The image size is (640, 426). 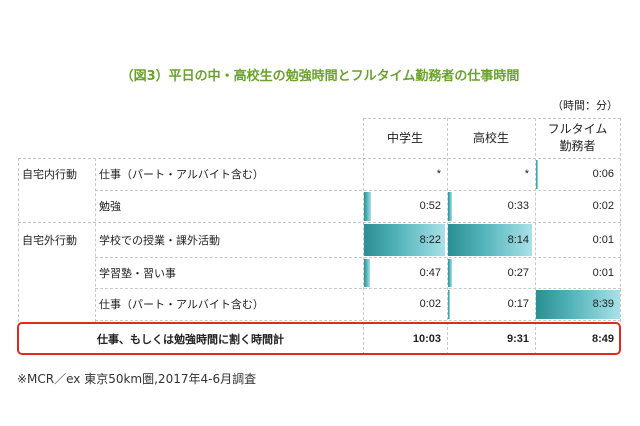 I want to click on bar-junior-study, so click(x=367, y=206).